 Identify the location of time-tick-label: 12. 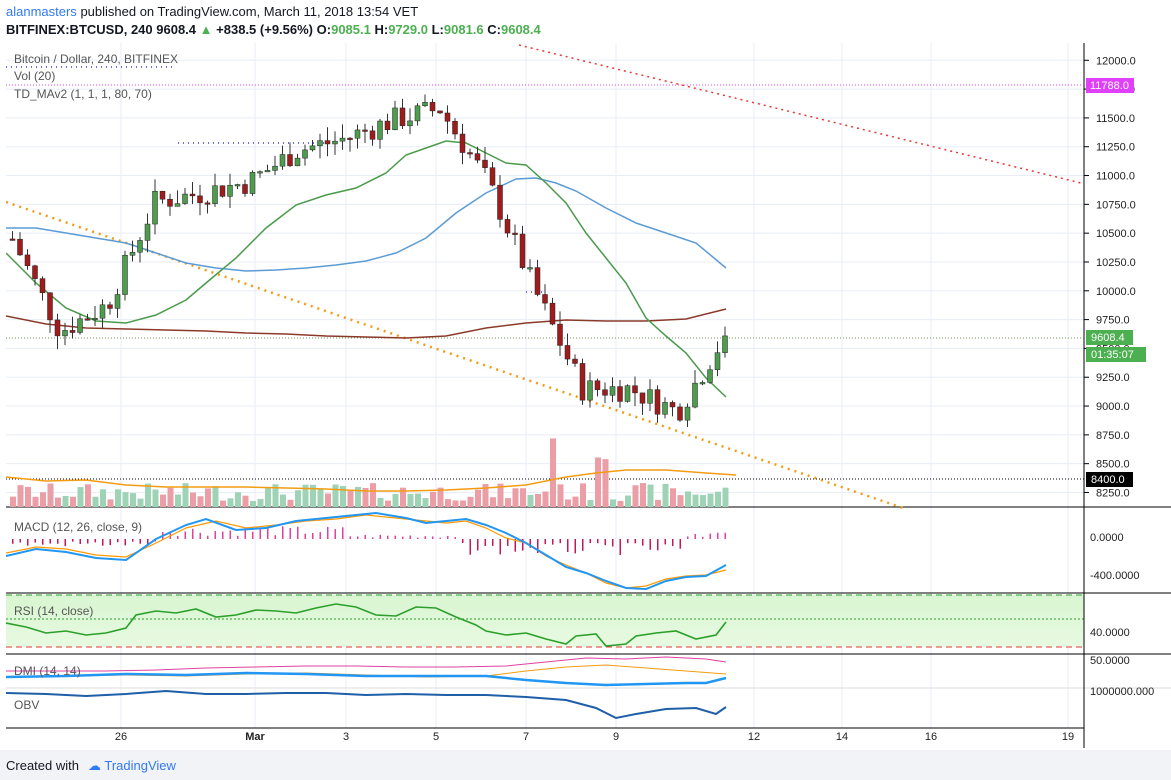
(754, 737).